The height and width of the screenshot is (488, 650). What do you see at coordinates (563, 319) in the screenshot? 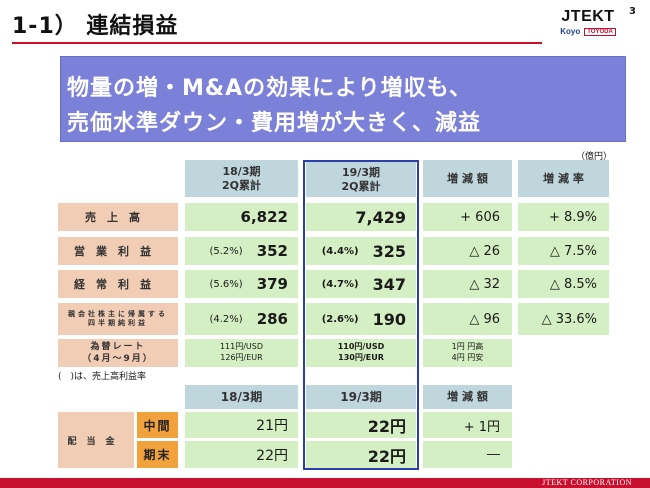
I see `net-income-rate: △ 33.6%` at bounding box center [563, 319].